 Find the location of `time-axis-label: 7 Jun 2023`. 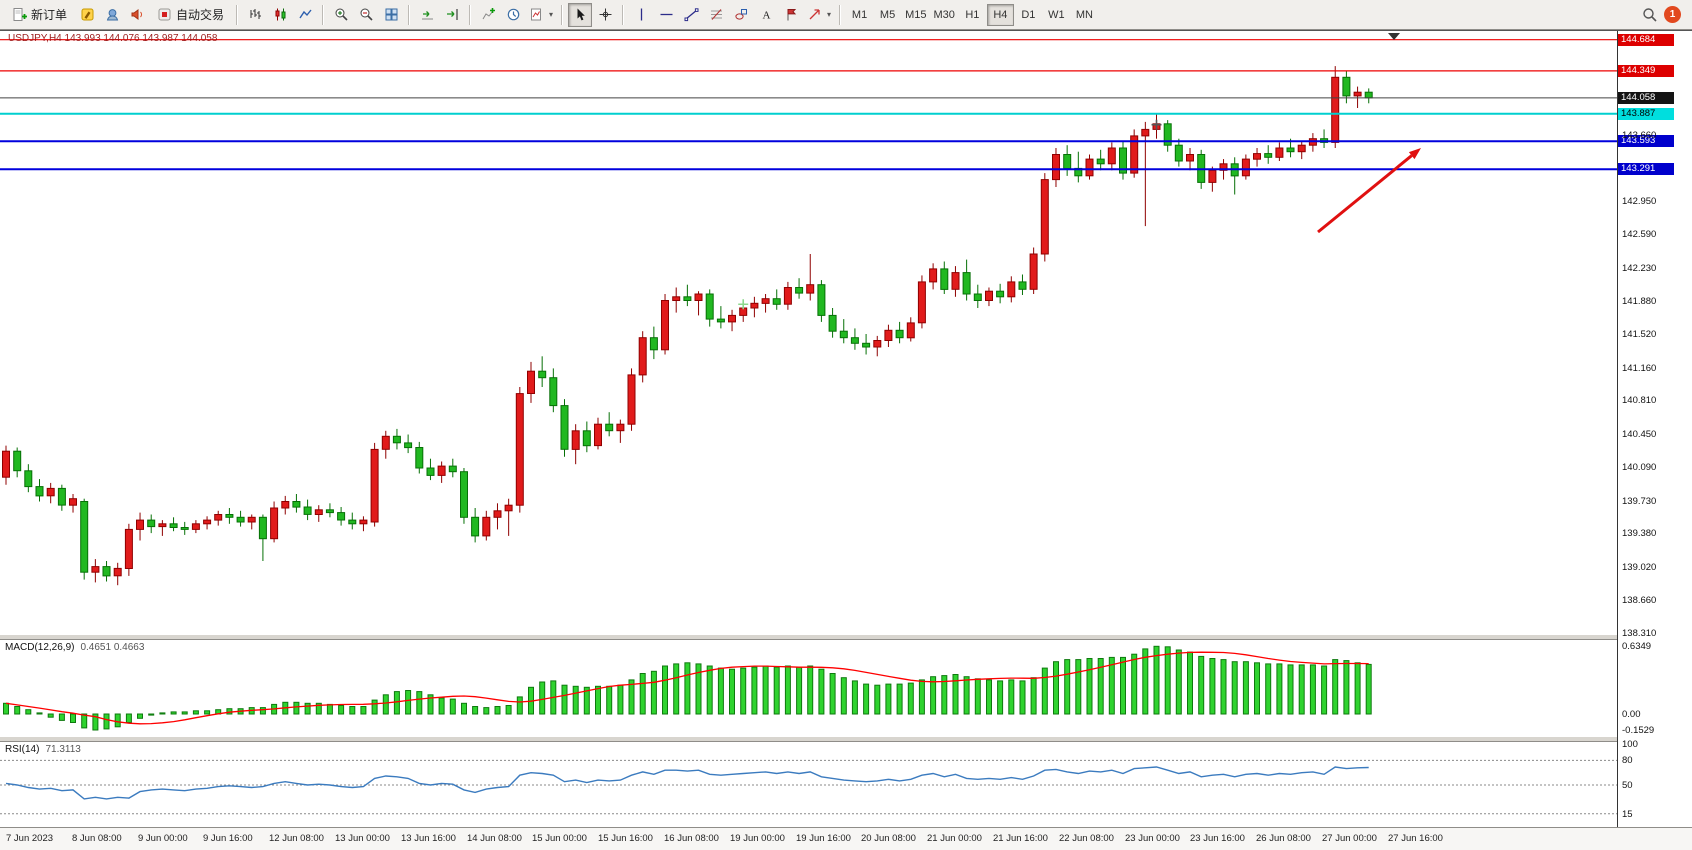

time-axis-label: 7 Jun 2023 is located at coordinates (30, 838).